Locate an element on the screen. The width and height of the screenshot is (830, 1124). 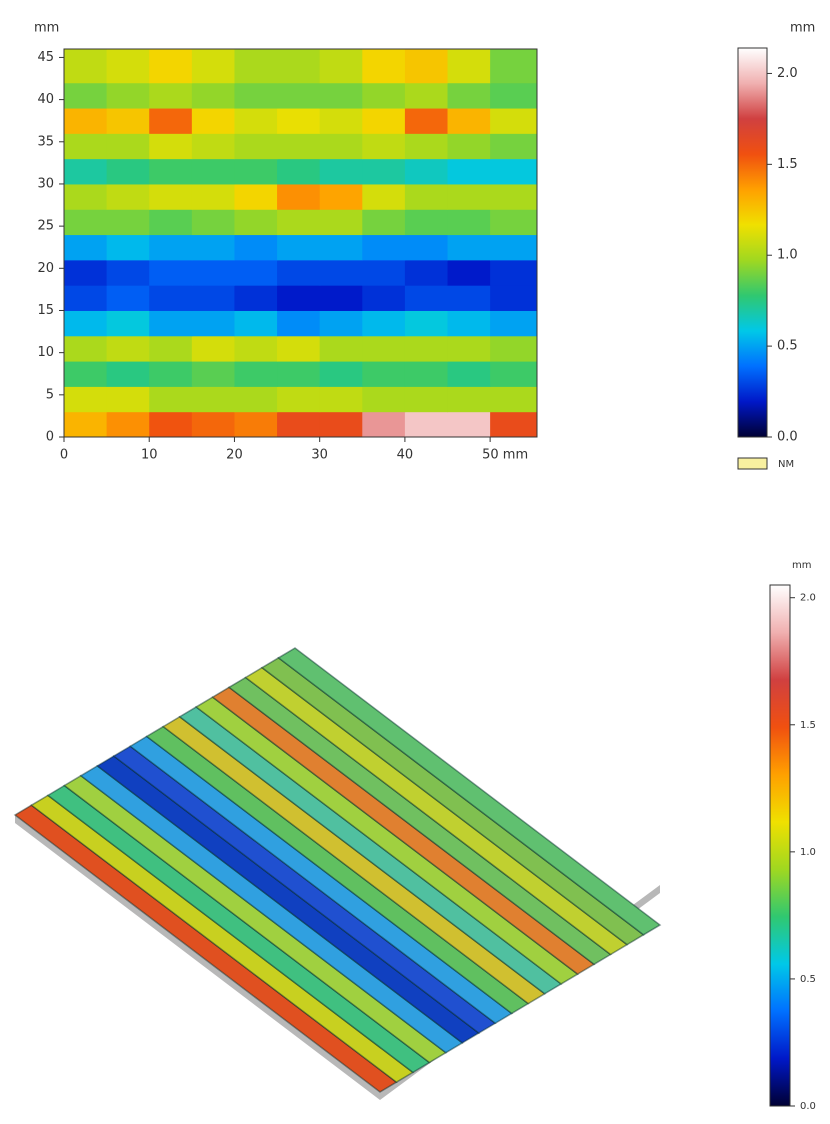
surface-ridge is located at coordinates (469, 791).